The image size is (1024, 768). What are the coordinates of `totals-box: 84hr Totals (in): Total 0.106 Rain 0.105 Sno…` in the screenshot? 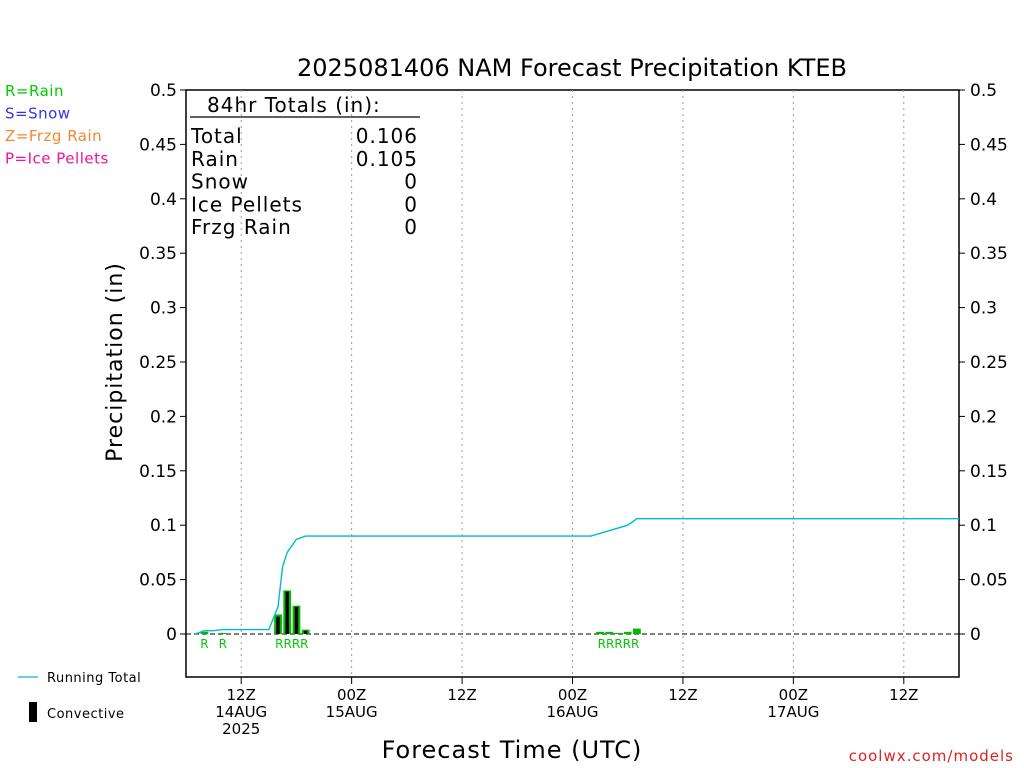 It's located at (305, 166).